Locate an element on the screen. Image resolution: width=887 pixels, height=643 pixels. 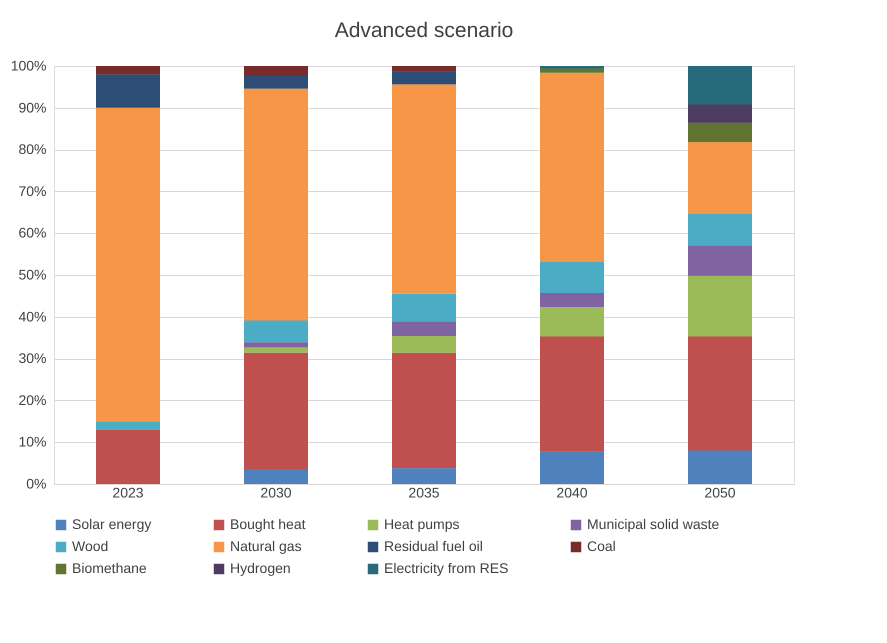
legend-label: Heat pumps is located at coordinates (422, 524).